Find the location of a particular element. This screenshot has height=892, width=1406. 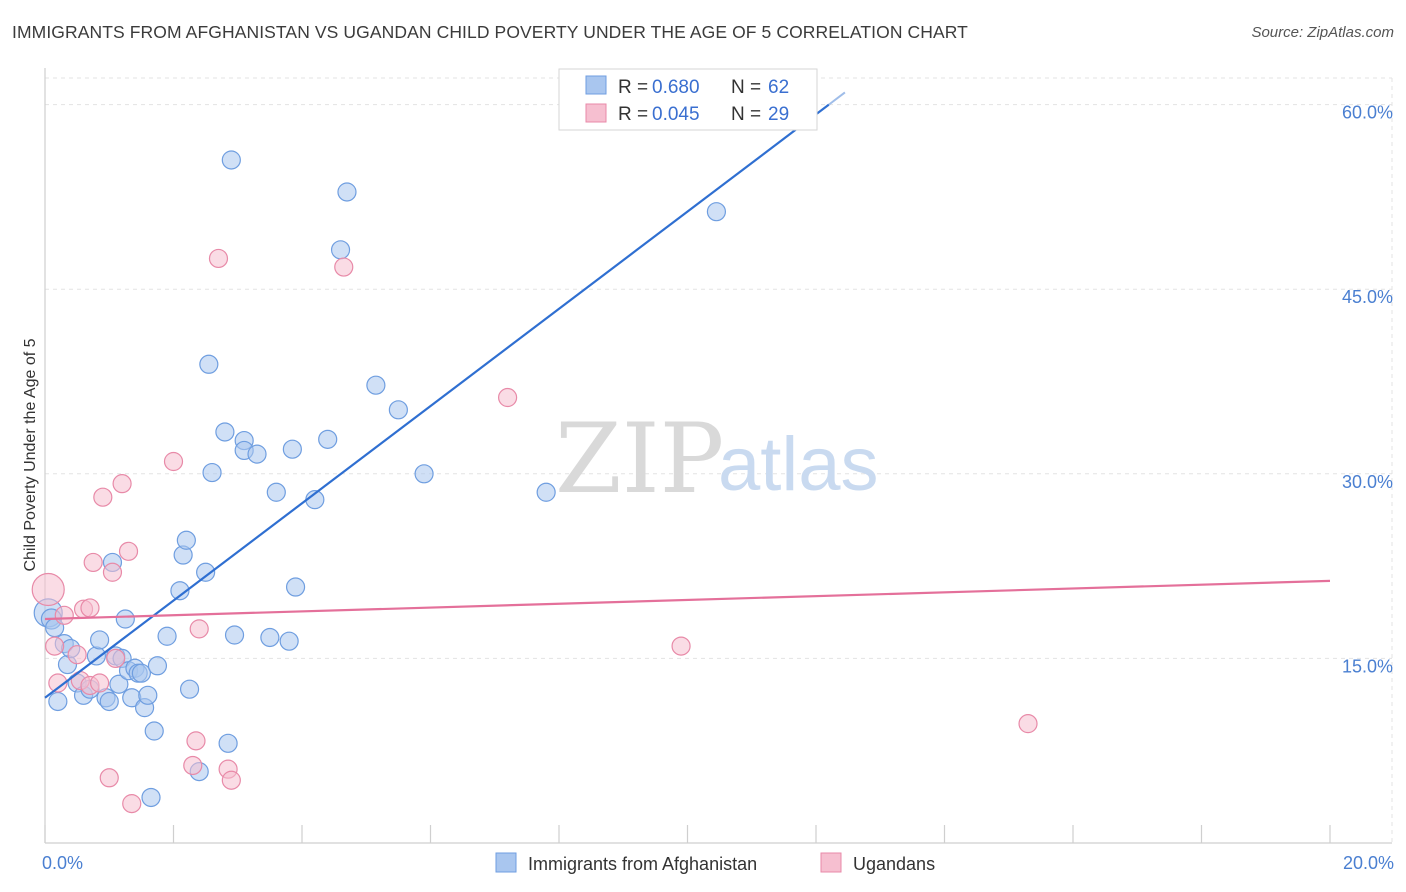

legend-swatch-pink is located at coordinates (596, 113).